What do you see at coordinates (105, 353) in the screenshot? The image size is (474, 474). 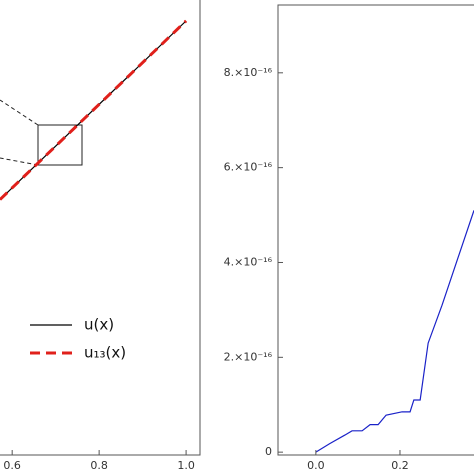 I see `legend-label: u₁₃(x)` at bounding box center [105, 353].